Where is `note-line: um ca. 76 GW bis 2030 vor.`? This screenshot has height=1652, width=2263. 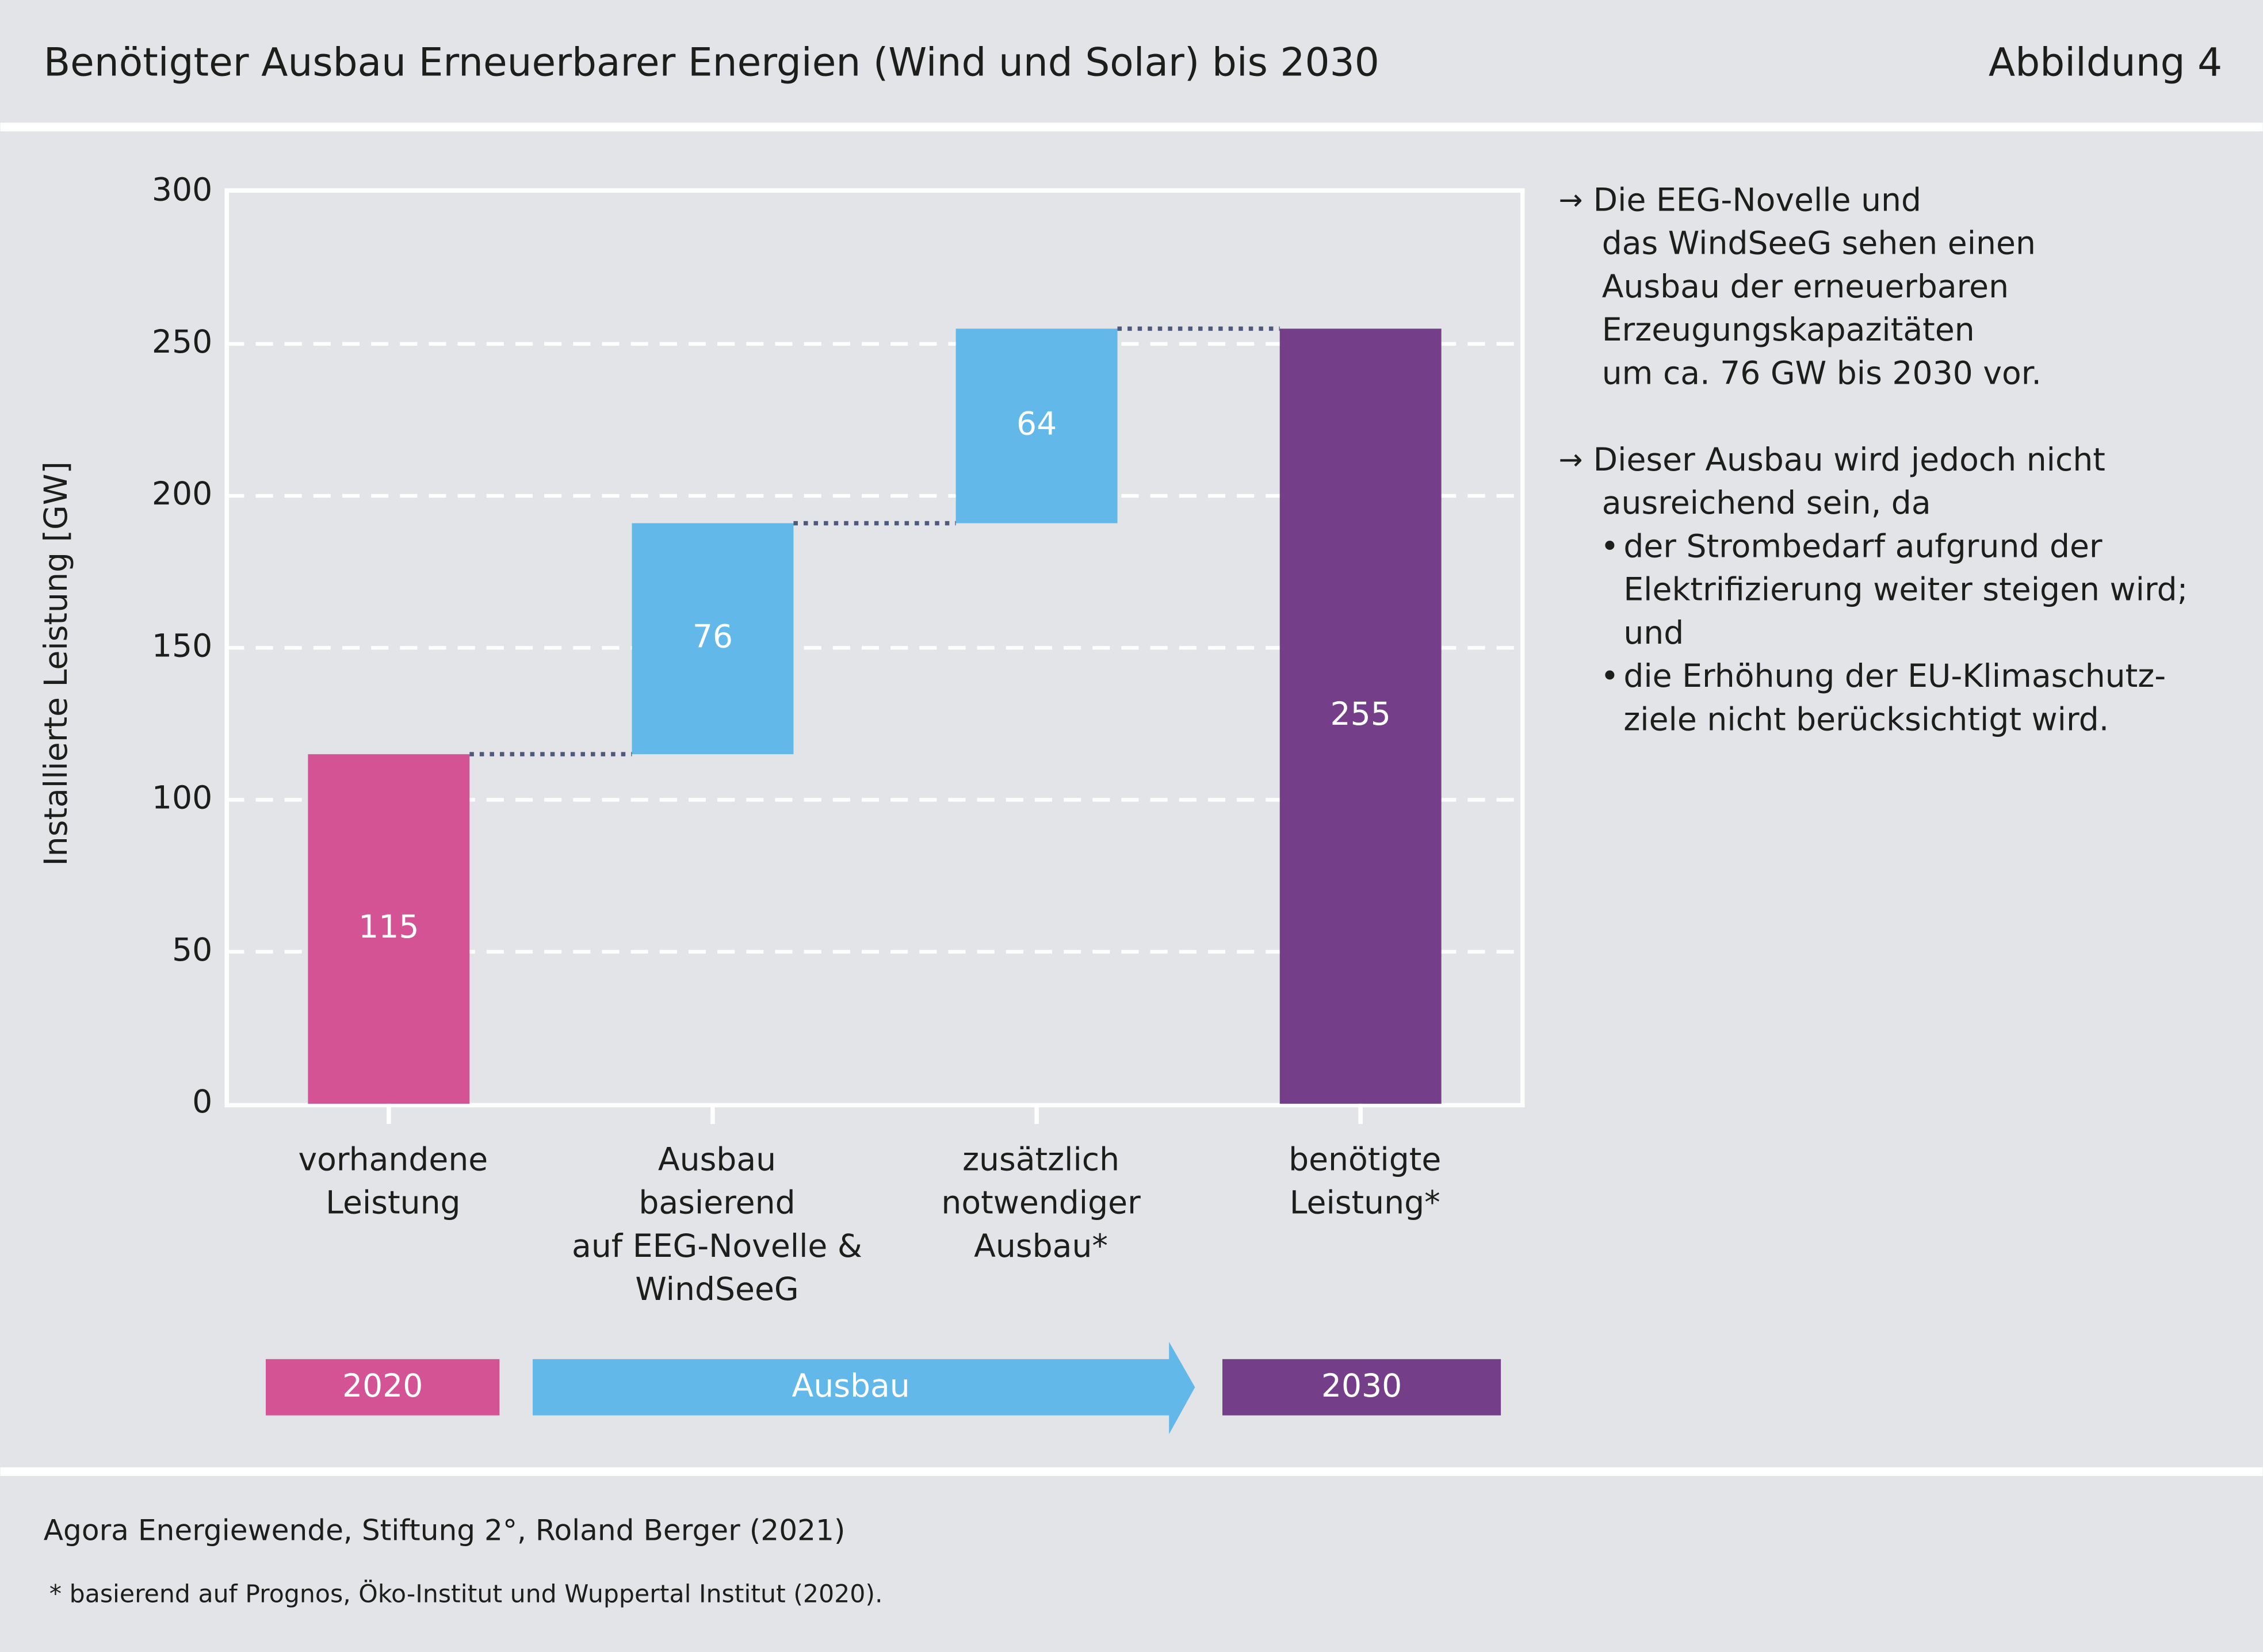 note-line: um ca. 76 GW bis 2030 vor. is located at coordinates (1822, 373).